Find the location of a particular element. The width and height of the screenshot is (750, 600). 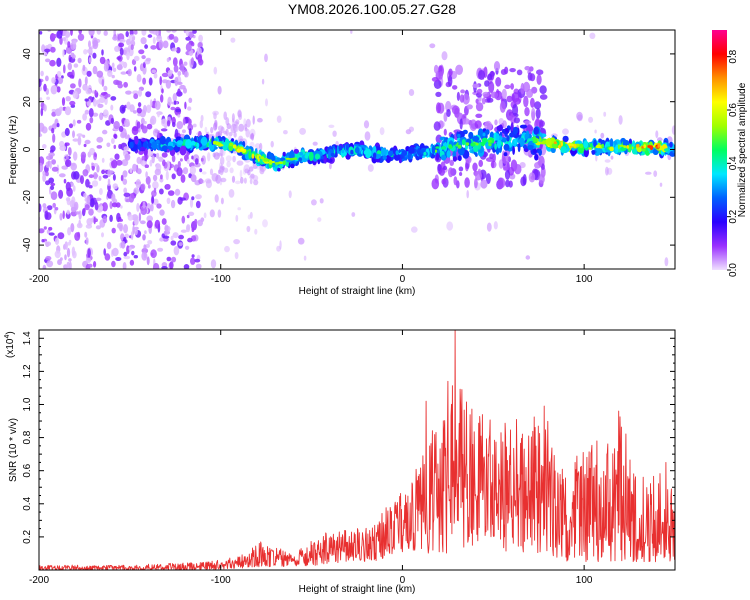

snr-x-tick-label: 100 is located at coordinates (584, 580).